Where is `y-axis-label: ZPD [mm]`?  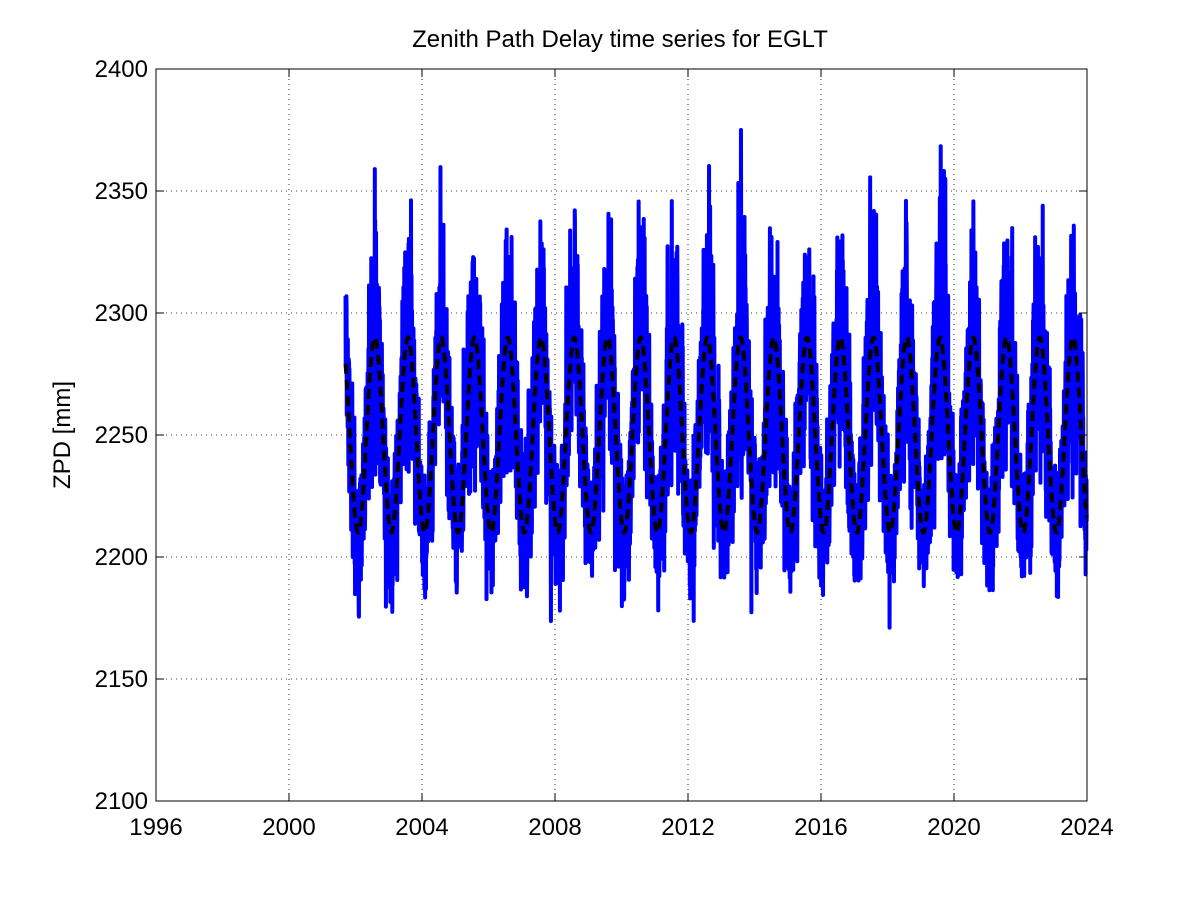
y-axis-label: ZPD [mm] is located at coordinates (62, 435).